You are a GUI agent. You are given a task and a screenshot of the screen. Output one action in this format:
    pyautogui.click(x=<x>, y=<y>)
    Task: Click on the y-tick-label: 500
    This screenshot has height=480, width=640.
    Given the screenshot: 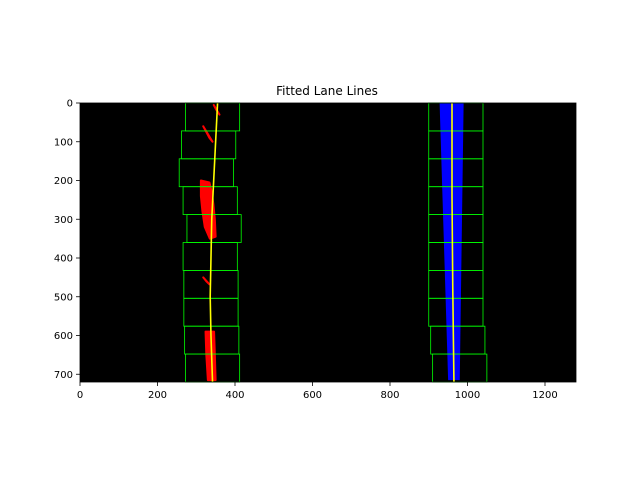 What is the action you would take?
    pyautogui.click(x=63, y=297)
    